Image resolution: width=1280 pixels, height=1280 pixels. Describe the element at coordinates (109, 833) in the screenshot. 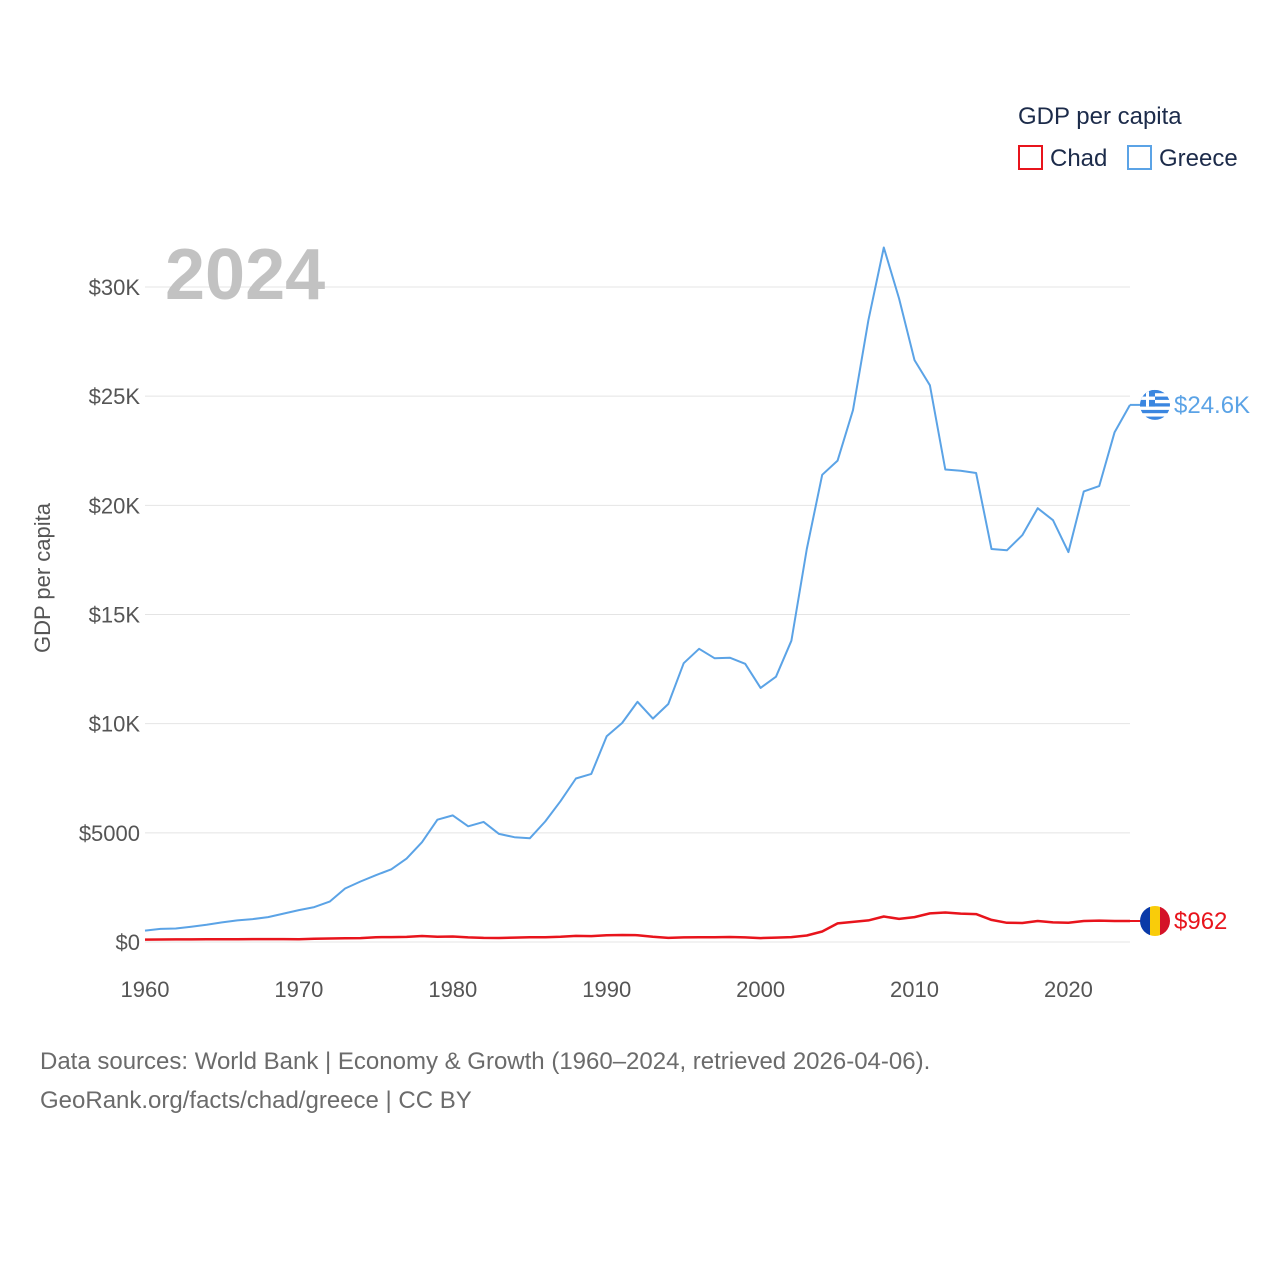

I see `y-tick-label: $5000` at that location.